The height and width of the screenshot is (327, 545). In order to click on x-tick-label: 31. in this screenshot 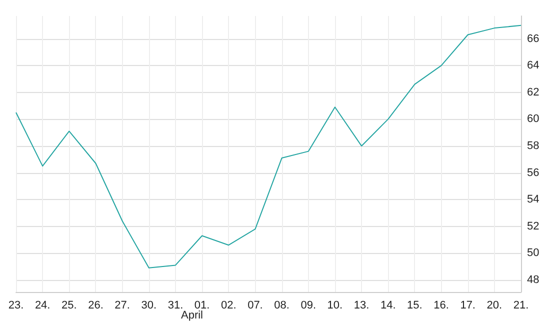, I will do `click(176, 306)`.